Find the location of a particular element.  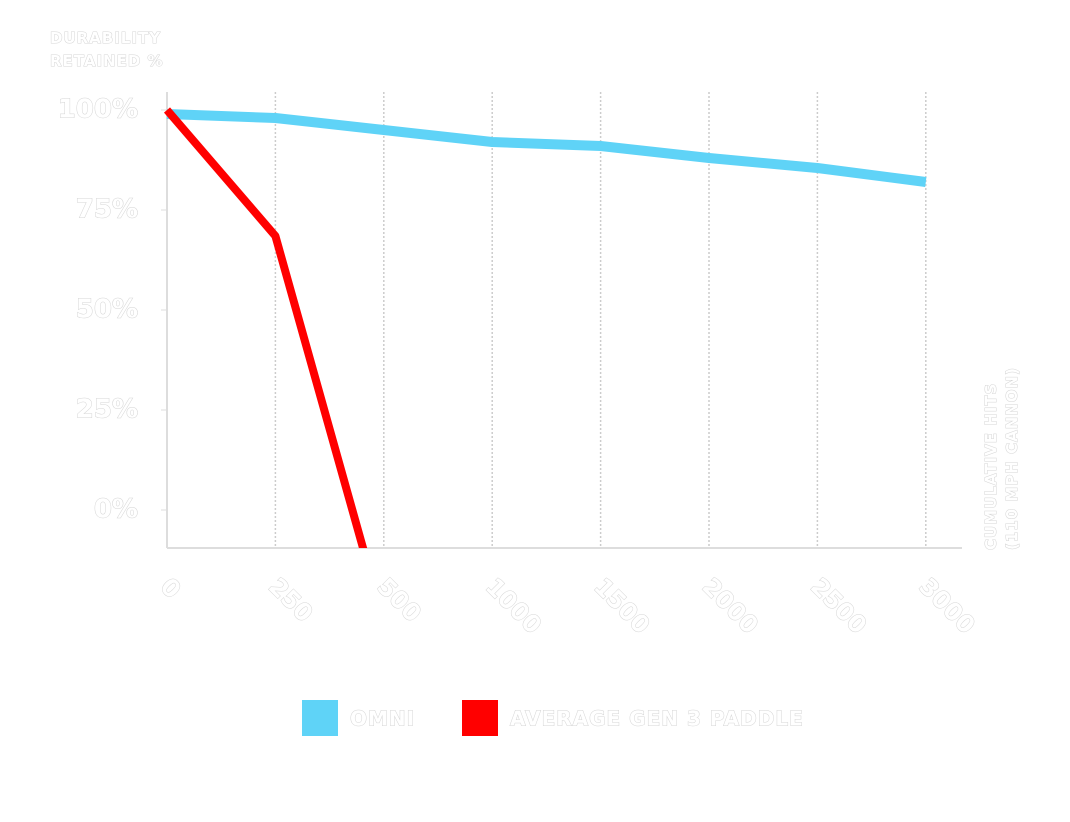

y-tick-label: 75% is located at coordinates (107, 210).